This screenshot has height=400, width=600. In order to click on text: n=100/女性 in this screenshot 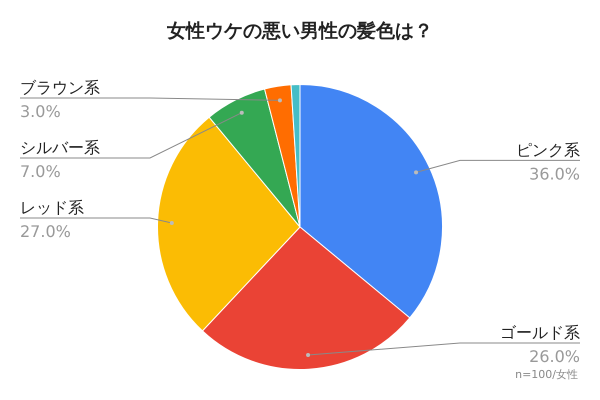, I will do `click(546, 374)`.